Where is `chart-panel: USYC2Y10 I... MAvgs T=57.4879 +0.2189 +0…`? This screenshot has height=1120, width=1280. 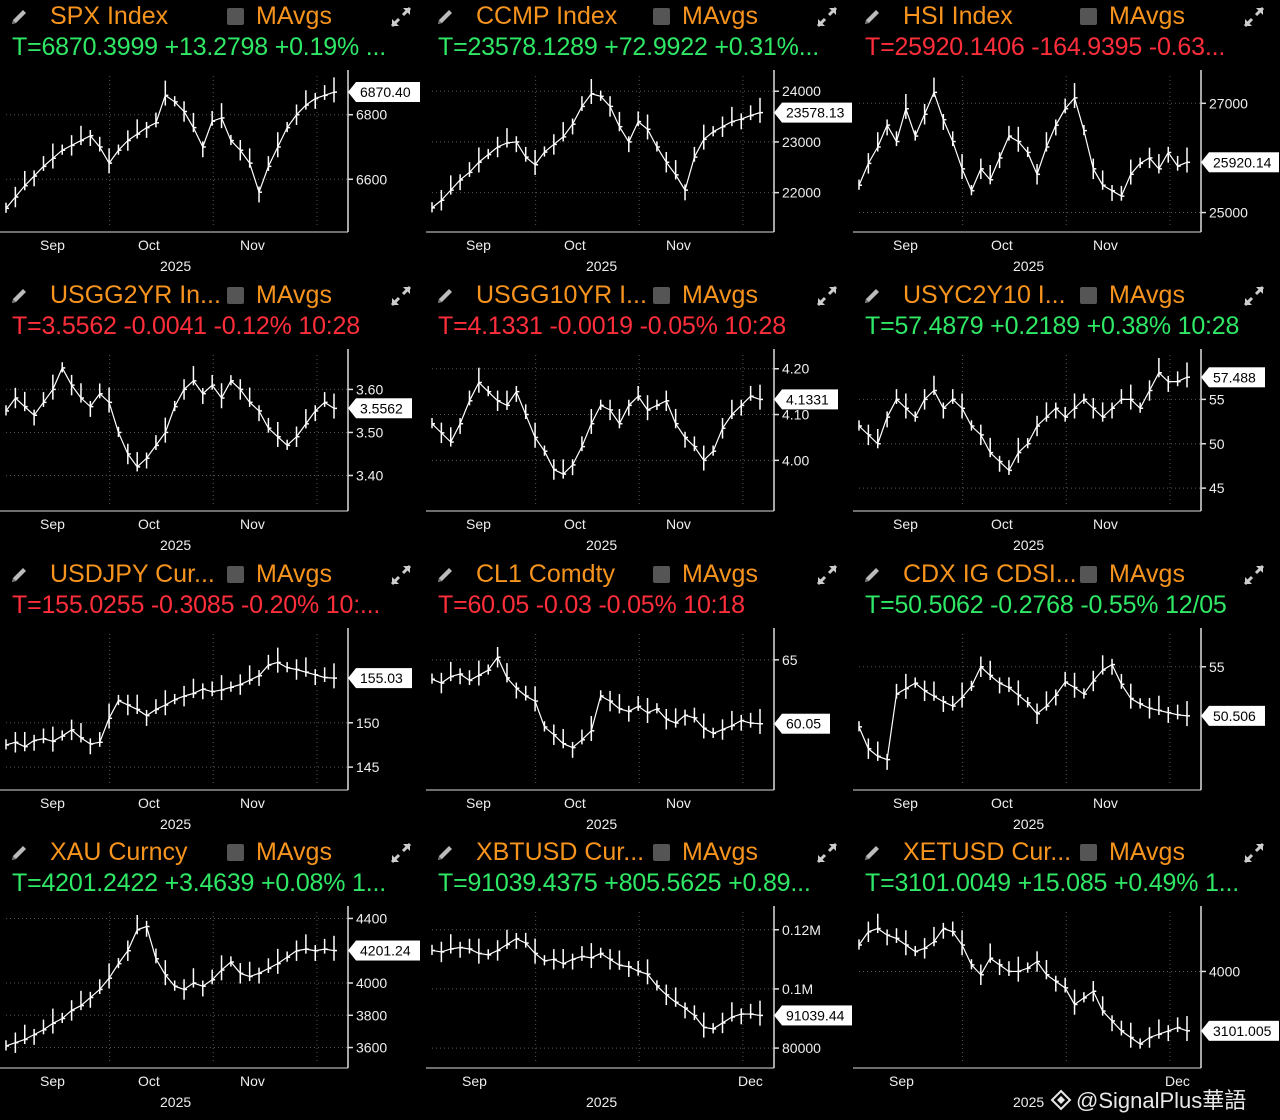 chart-panel: USYC2Y10 I... MAvgs T=57.4879 +0.2189 +0… is located at coordinates (1066, 418).